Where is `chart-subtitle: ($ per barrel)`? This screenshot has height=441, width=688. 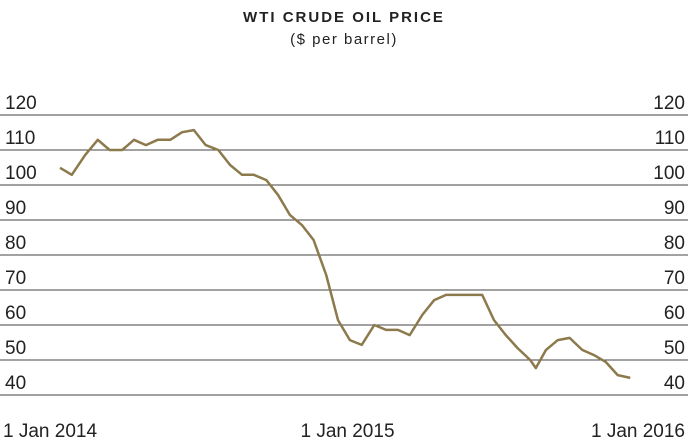
chart-subtitle: ($ per barrel) is located at coordinates (344, 39).